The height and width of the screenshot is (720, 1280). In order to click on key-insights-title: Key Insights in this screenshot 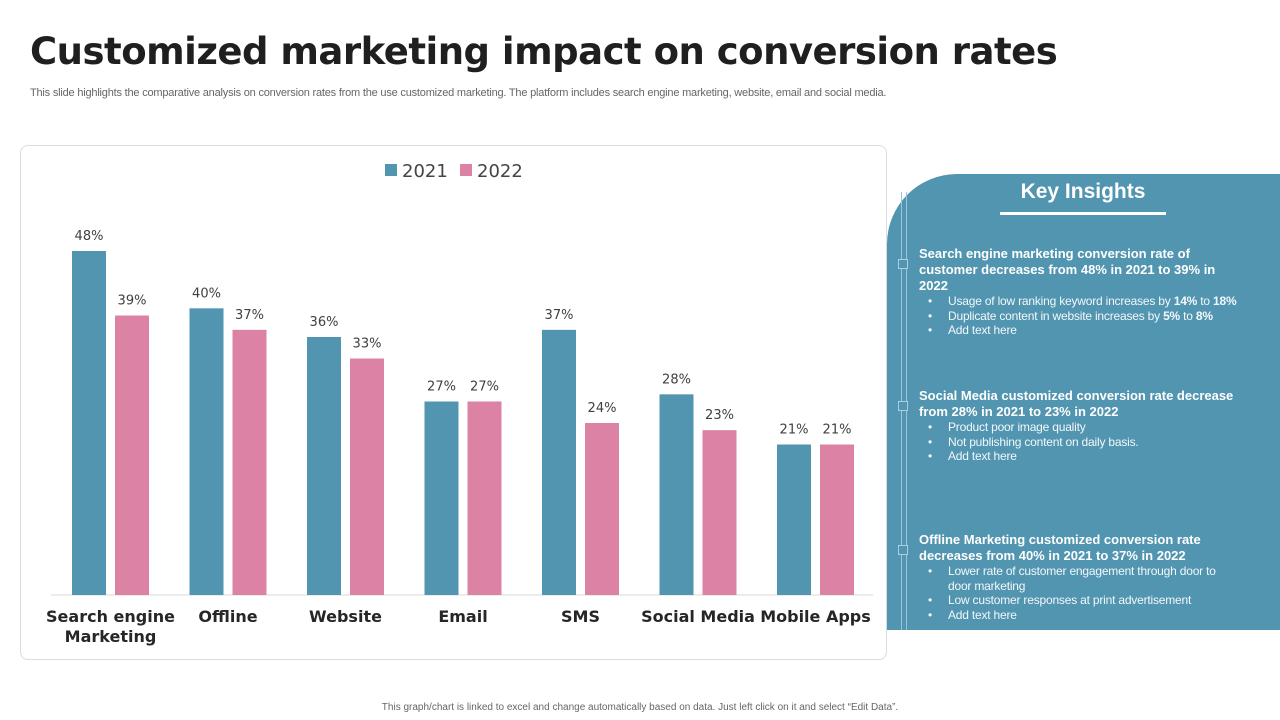, I will do `click(1083, 191)`.